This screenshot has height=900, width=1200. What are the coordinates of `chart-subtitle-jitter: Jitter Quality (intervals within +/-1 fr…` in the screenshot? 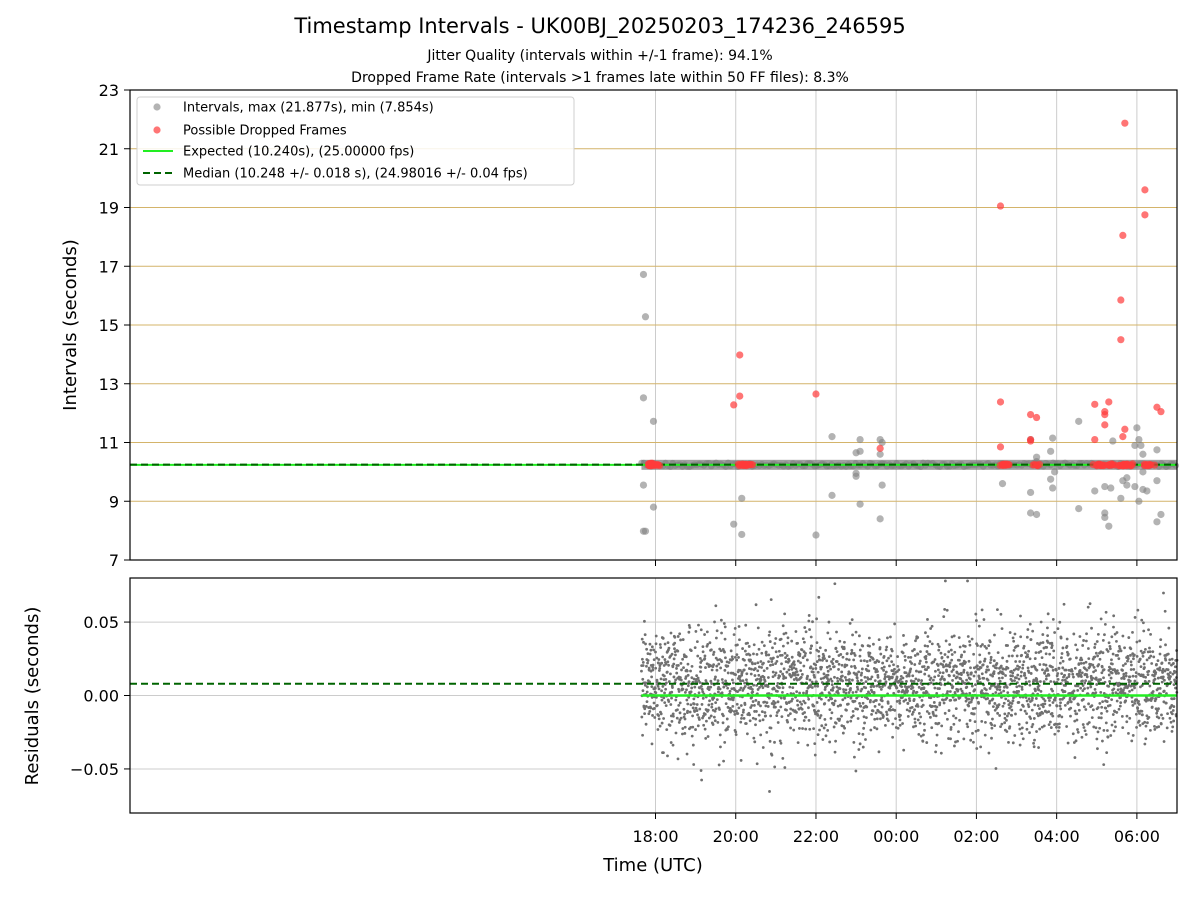 It's located at (600, 56).